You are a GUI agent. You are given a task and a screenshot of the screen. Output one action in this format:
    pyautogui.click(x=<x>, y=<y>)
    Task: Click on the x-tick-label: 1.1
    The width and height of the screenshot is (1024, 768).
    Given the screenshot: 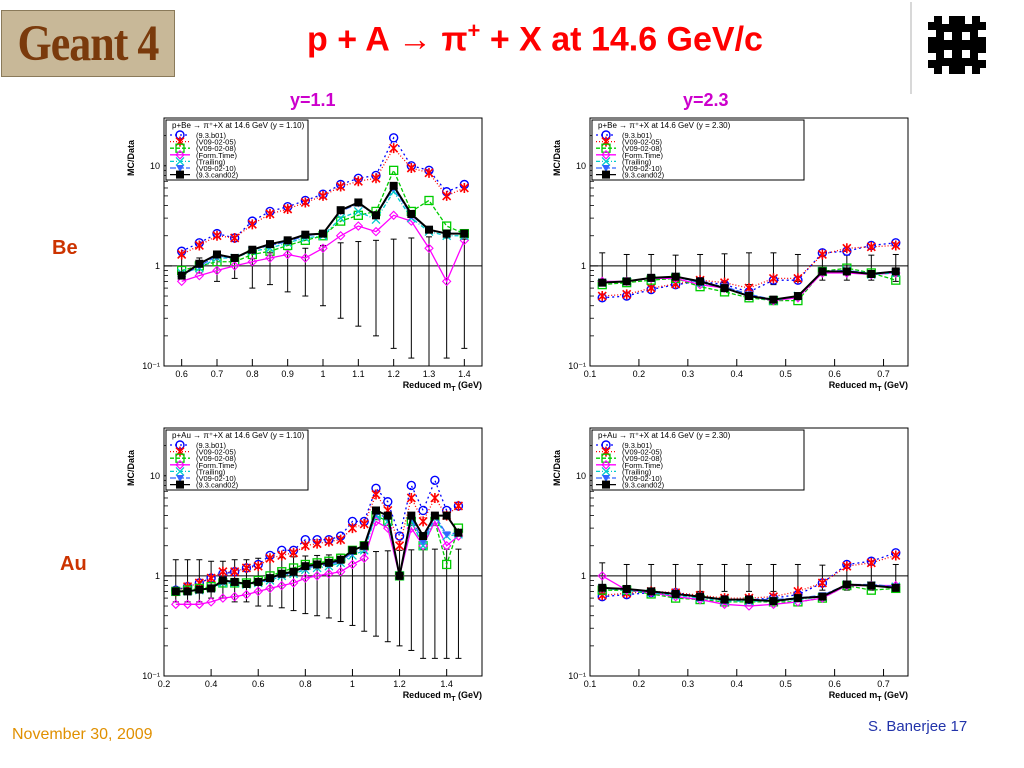 What is the action you would take?
    pyautogui.click(x=358, y=374)
    